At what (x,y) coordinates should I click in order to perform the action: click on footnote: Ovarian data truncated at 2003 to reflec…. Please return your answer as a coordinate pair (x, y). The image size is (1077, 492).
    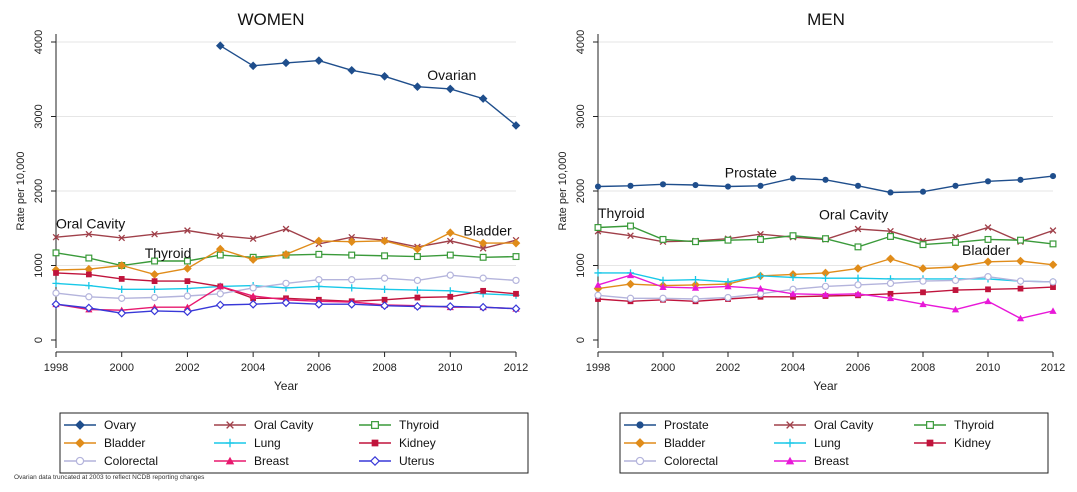
    Looking at the image, I should click on (109, 477).